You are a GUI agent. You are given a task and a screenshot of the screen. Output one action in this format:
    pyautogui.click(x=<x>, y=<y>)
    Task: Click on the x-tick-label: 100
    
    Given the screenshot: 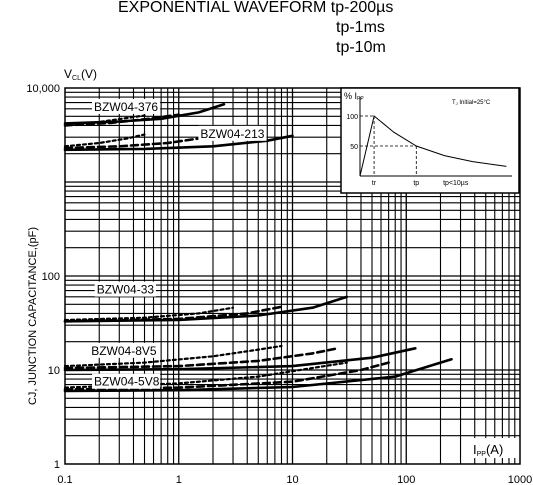 What is the action you would take?
    pyautogui.click(x=406, y=479)
    